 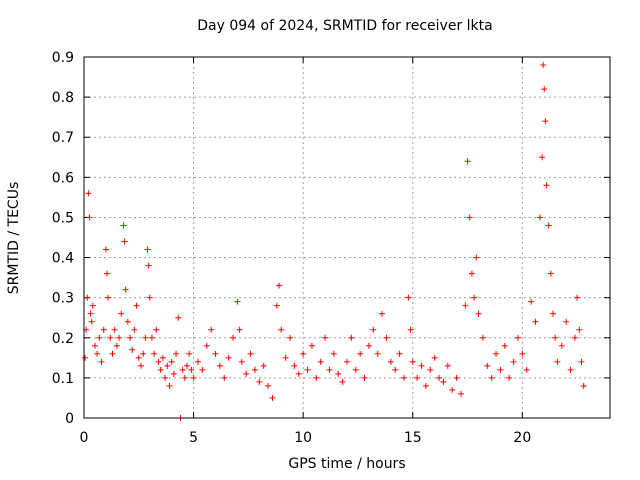 What do you see at coordinates (63, 58) in the screenshot?
I see `y-tick-label: 0.9` at bounding box center [63, 58].